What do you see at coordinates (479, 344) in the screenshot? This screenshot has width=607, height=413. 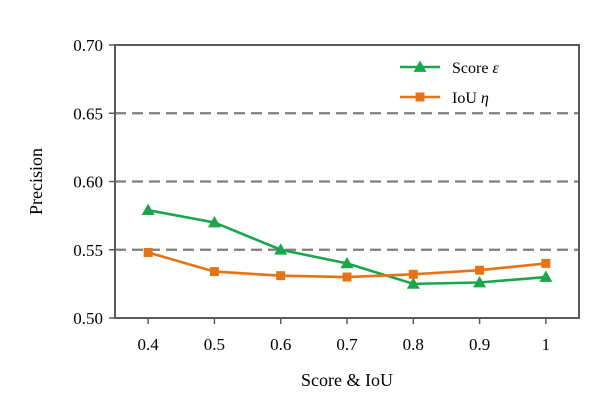 I see `x-tick-label: 0.9` at bounding box center [479, 344].